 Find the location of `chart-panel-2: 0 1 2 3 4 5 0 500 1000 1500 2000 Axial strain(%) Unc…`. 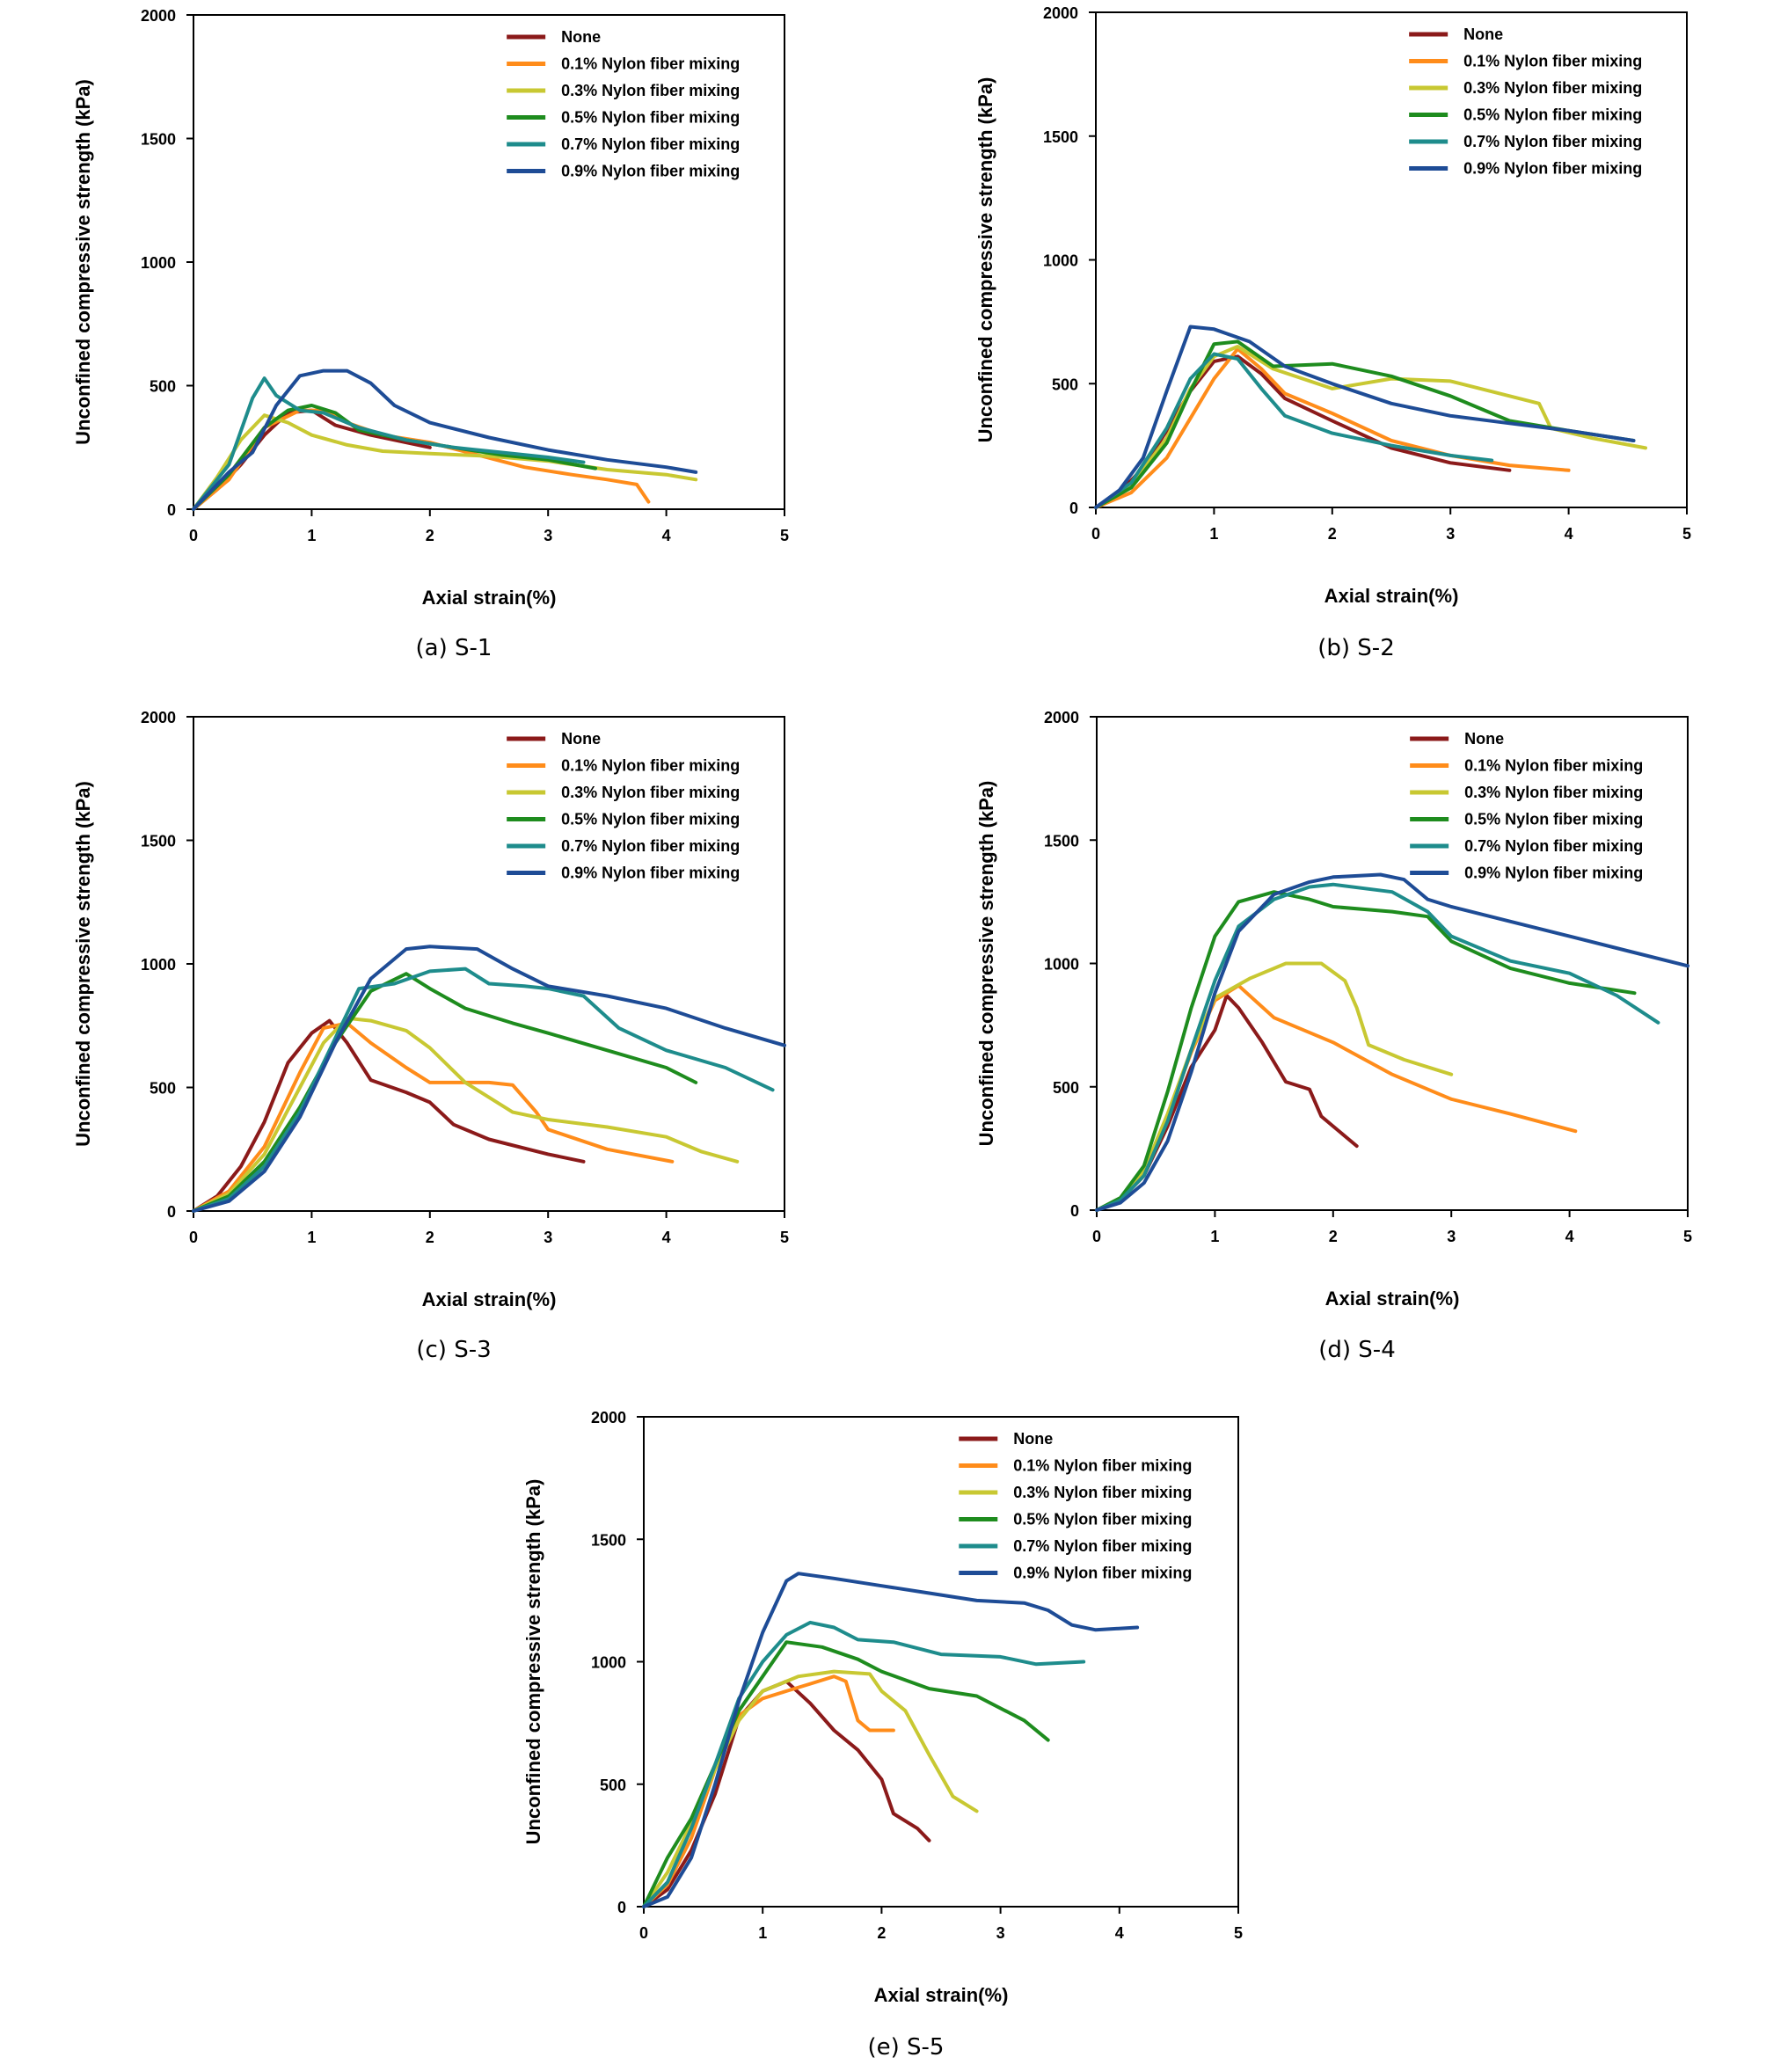

chart-panel-2: 0 1 2 3 4 5 0 500 1000 1500 2000 Axial strain(%) Unc… is located at coordinates (1332, 332).